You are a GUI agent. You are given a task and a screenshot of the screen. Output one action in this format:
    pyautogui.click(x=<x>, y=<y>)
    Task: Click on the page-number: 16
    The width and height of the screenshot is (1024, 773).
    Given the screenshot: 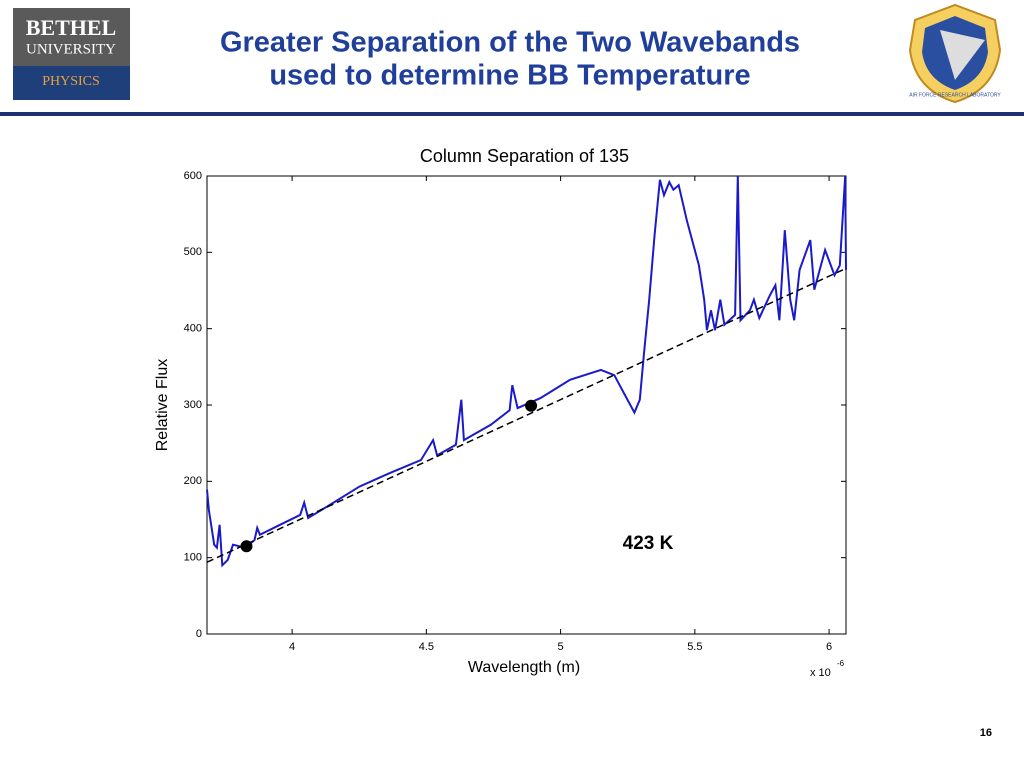 What is the action you would take?
    pyautogui.click(x=986, y=733)
    